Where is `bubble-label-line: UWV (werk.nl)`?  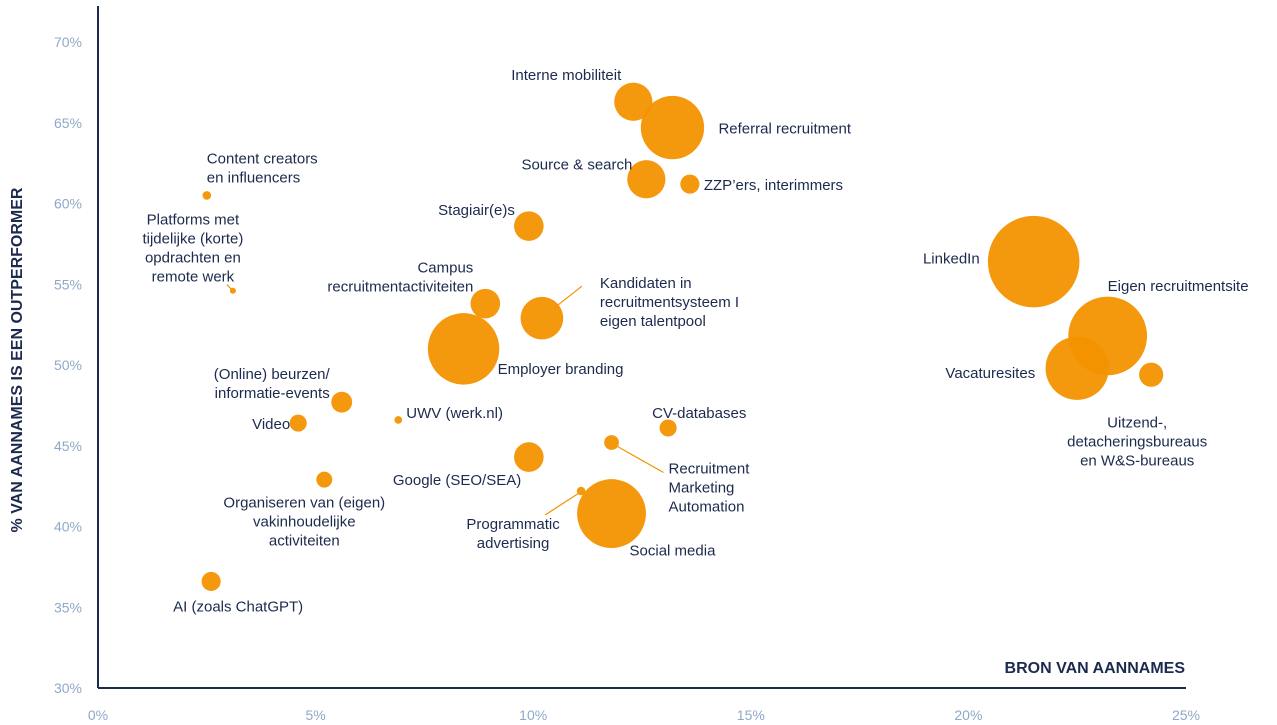 bubble-label-line: UWV (werk.nl) is located at coordinates (454, 413).